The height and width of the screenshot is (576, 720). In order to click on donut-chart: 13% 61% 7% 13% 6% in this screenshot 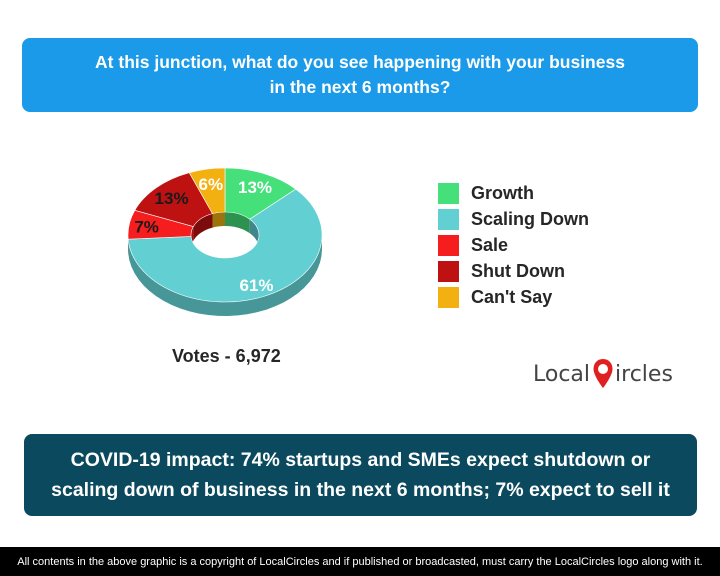, I will do `click(225, 241)`.